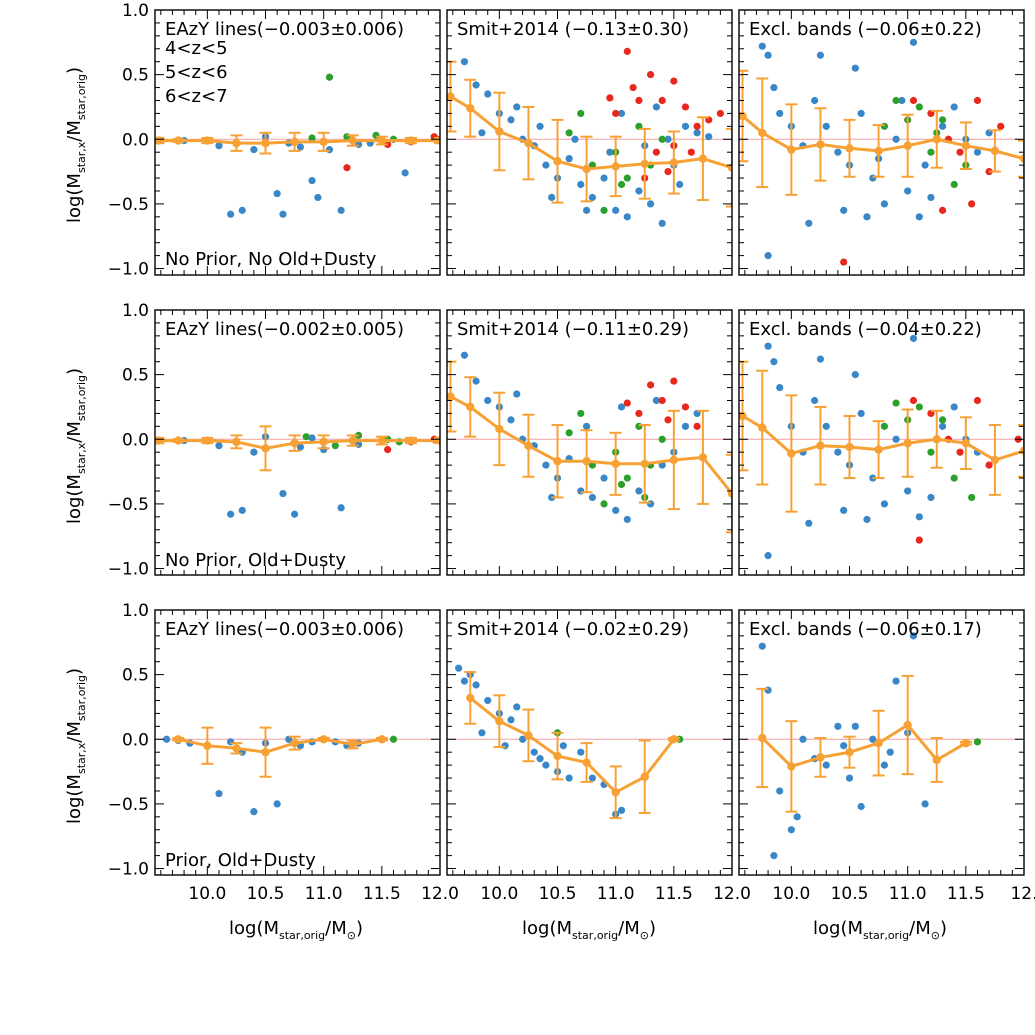 This screenshot has width=1035, height=1035. What do you see at coordinates (128, 570) in the screenshot?
I see `y-tick-label: −1.0` at bounding box center [128, 570].